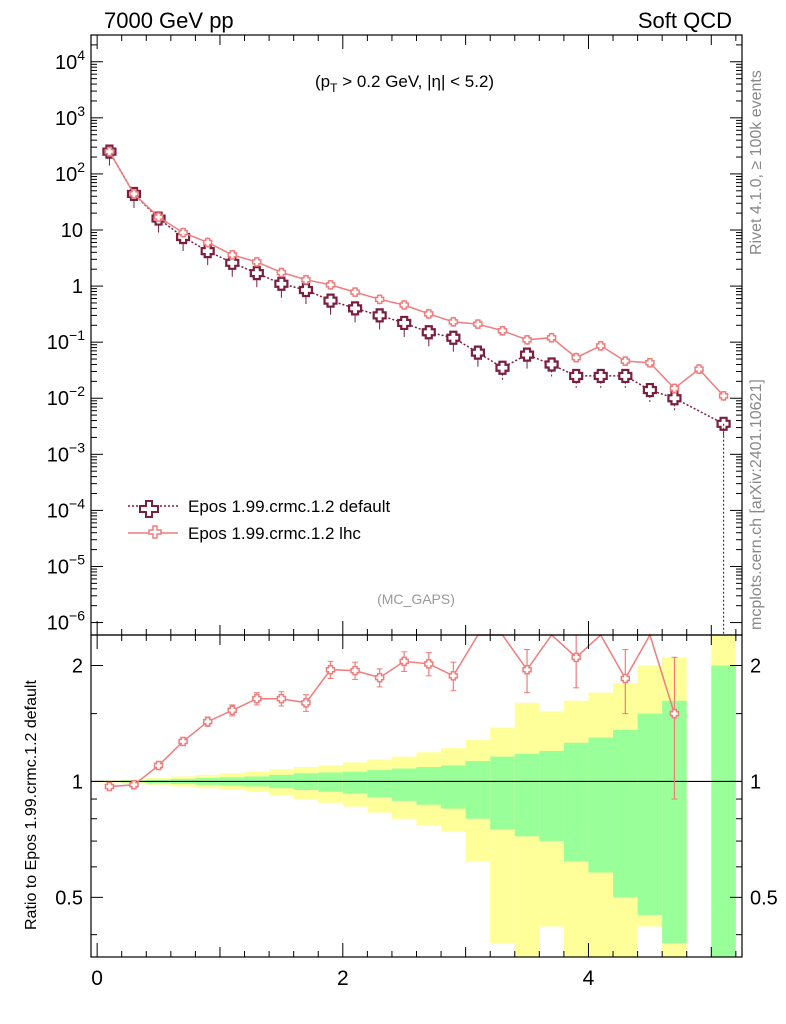 This screenshot has height=1024, width=786. I want to click on main-y-tick-label: 10³, so click(70, 116).